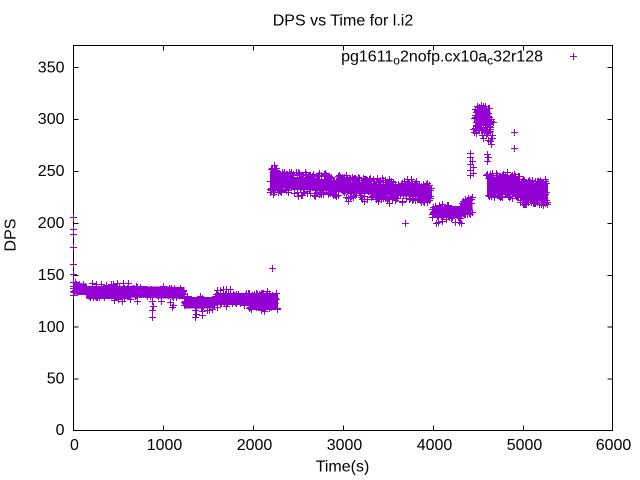 This screenshot has height=480, width=640. What do you see at coordinates (343, 21) in the screenshot?
I see `svg-text: DPS vs Time for l.i2` at bounding box center [343, 21].